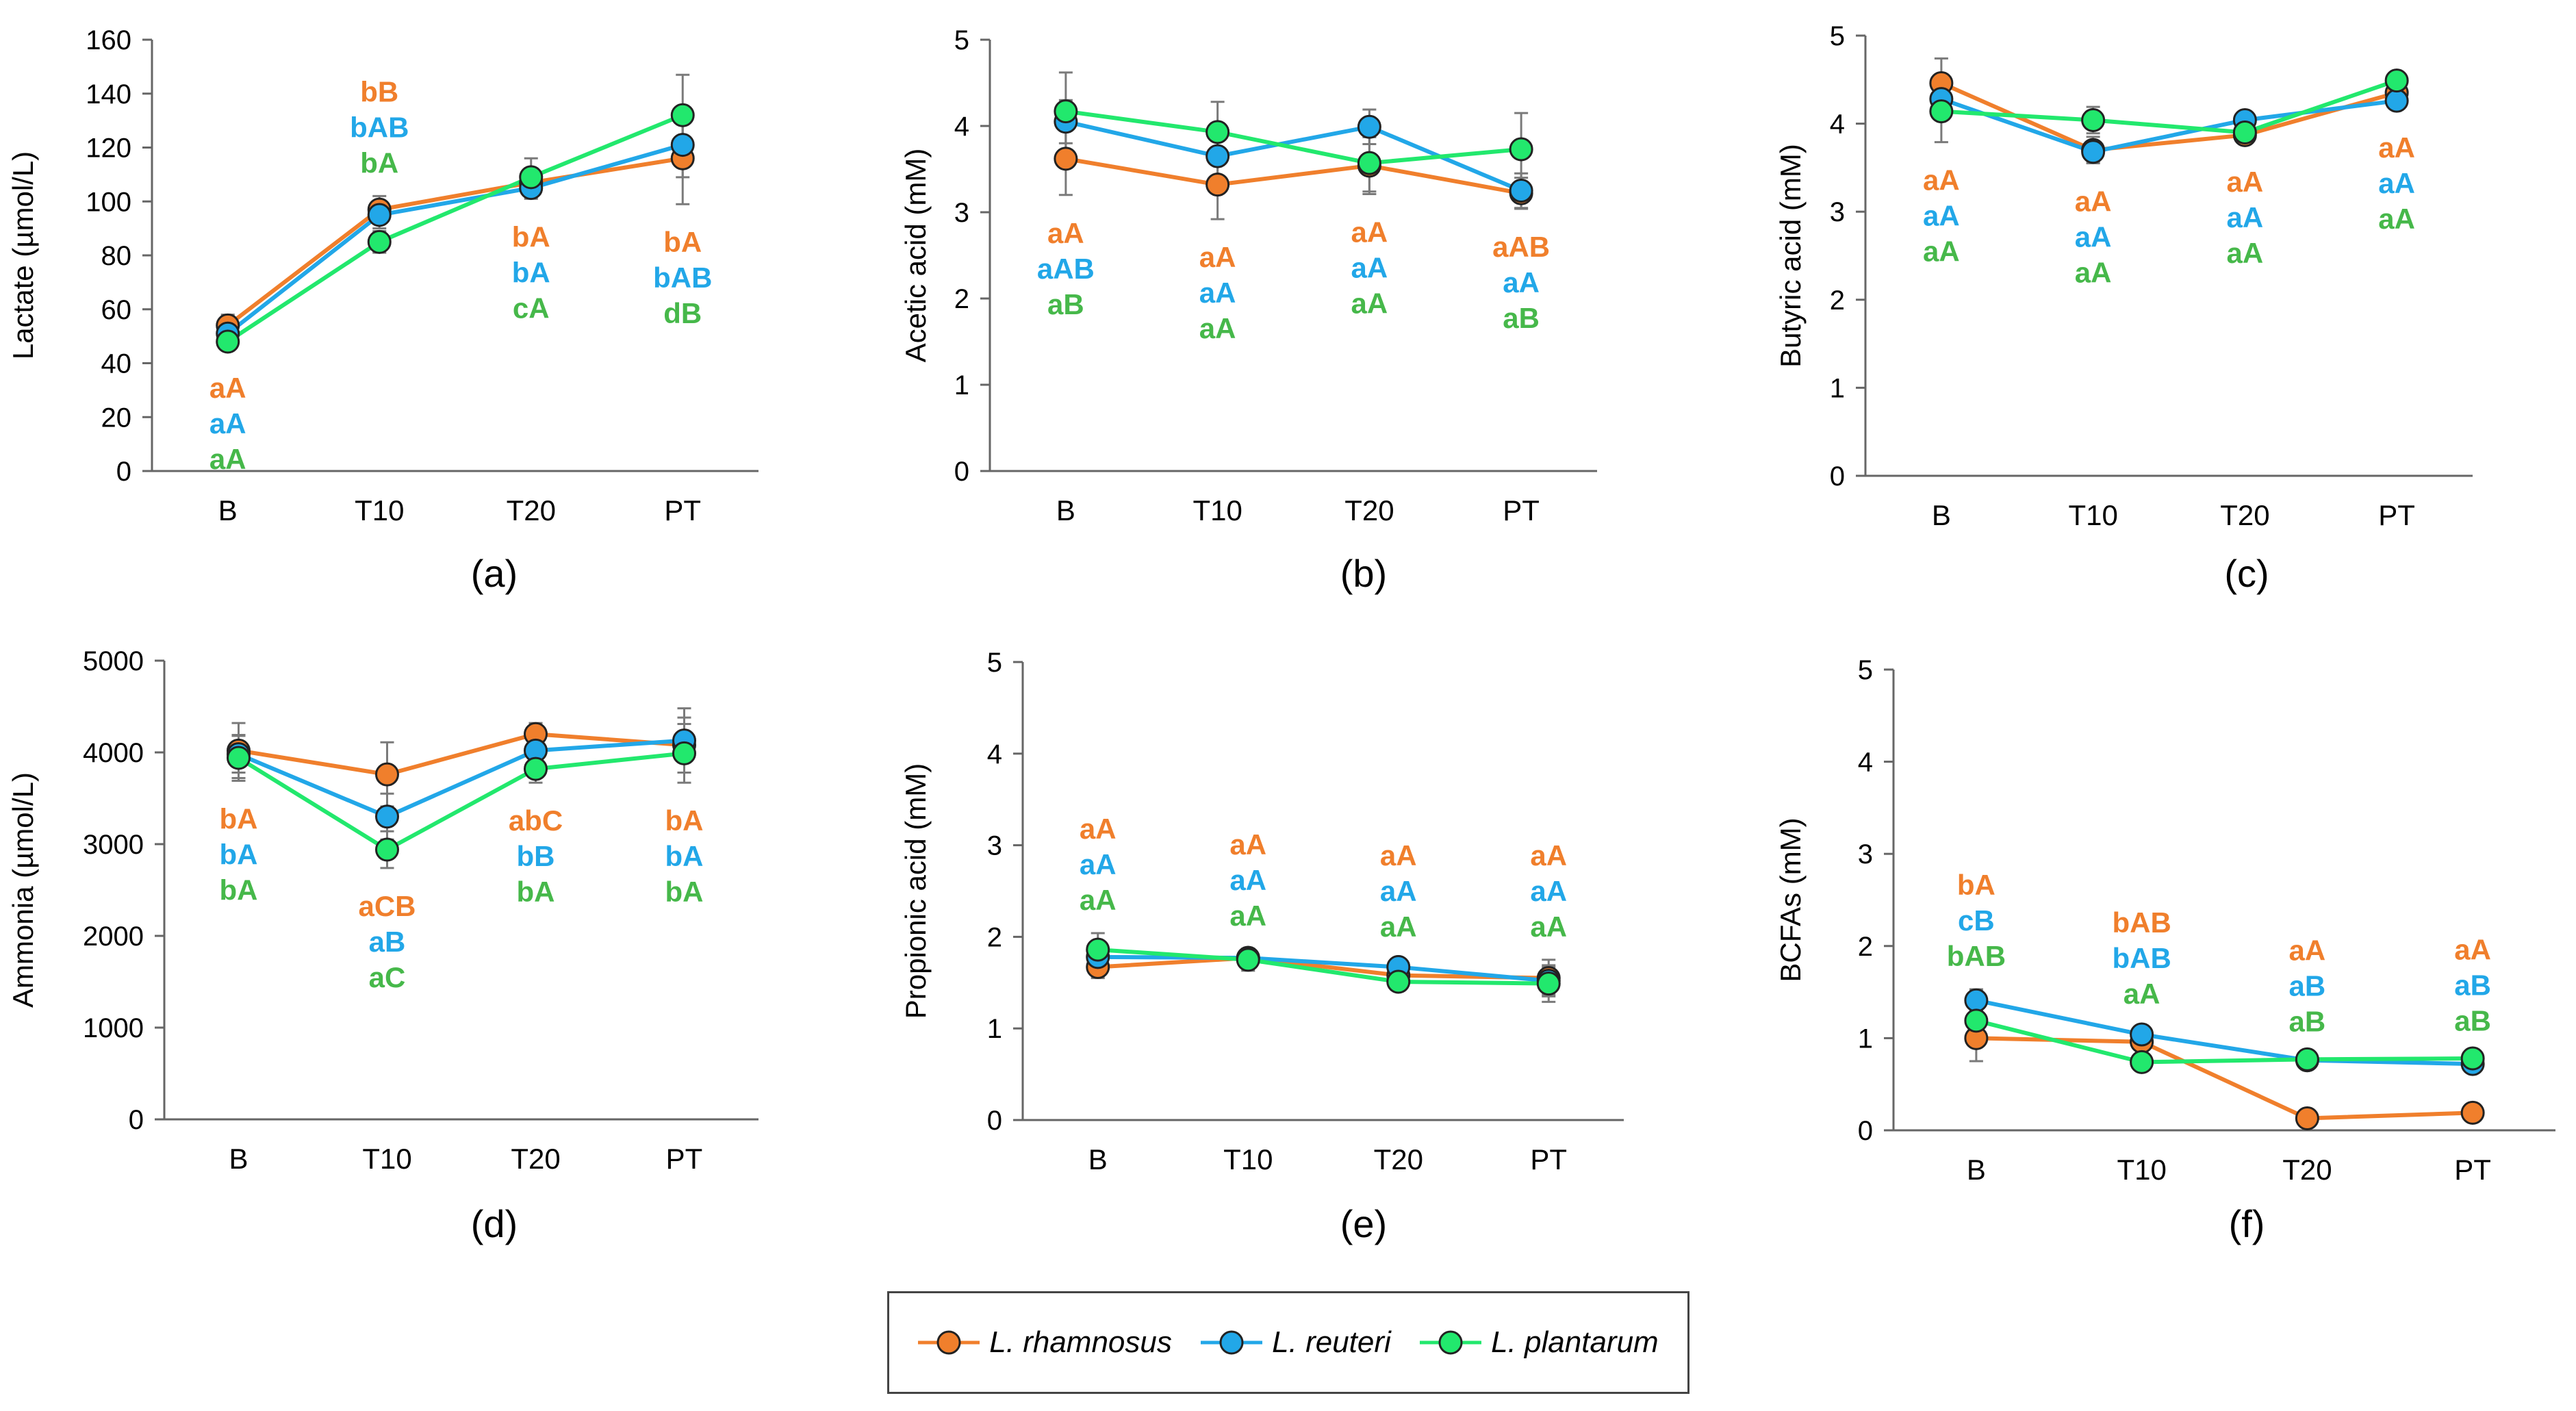 The width and height of the screenshot is (2576, 1411). What do you see at coordinates (494, 573) in the screenshot?
I see `panel-a-caption: (a)` at bounding box center [494, 573].